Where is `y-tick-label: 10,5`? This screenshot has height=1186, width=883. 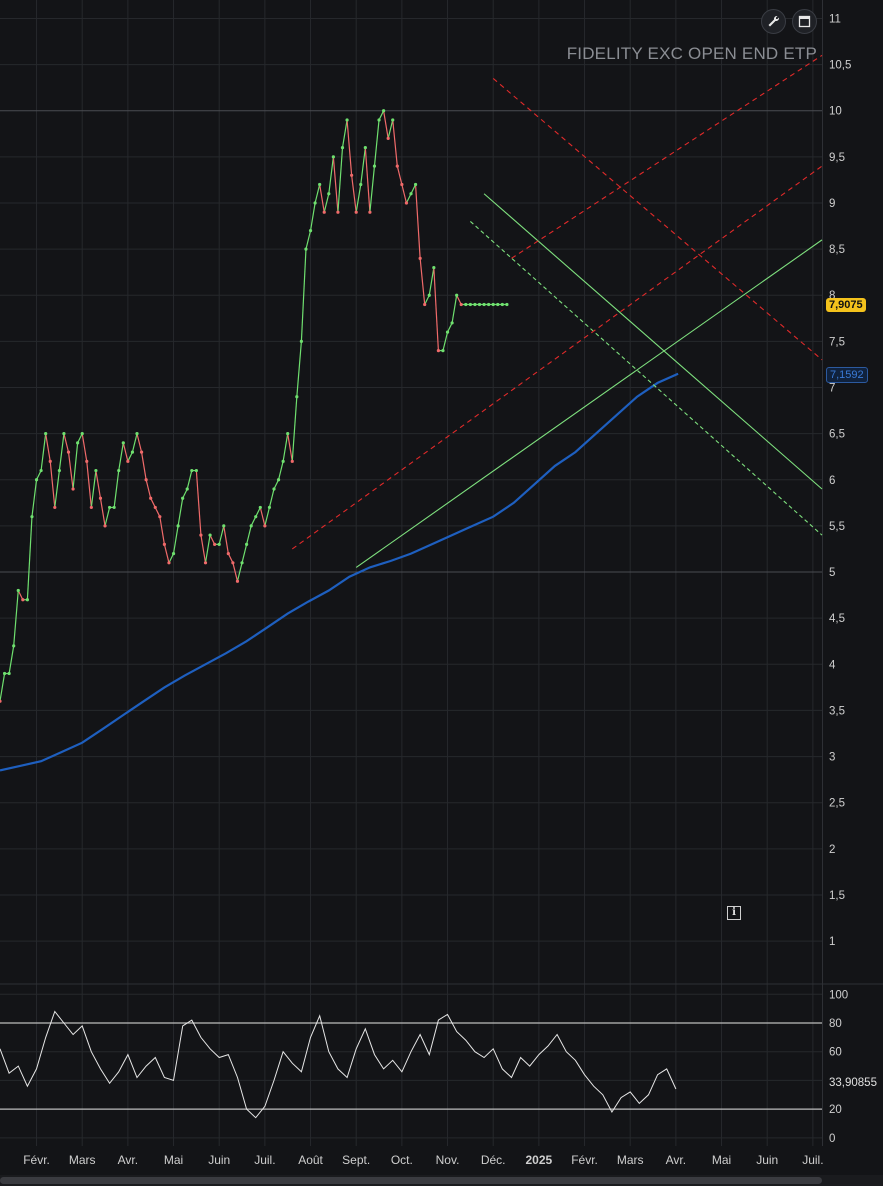 y-tick-label: 10,5 is located at coordinates (840, 66).